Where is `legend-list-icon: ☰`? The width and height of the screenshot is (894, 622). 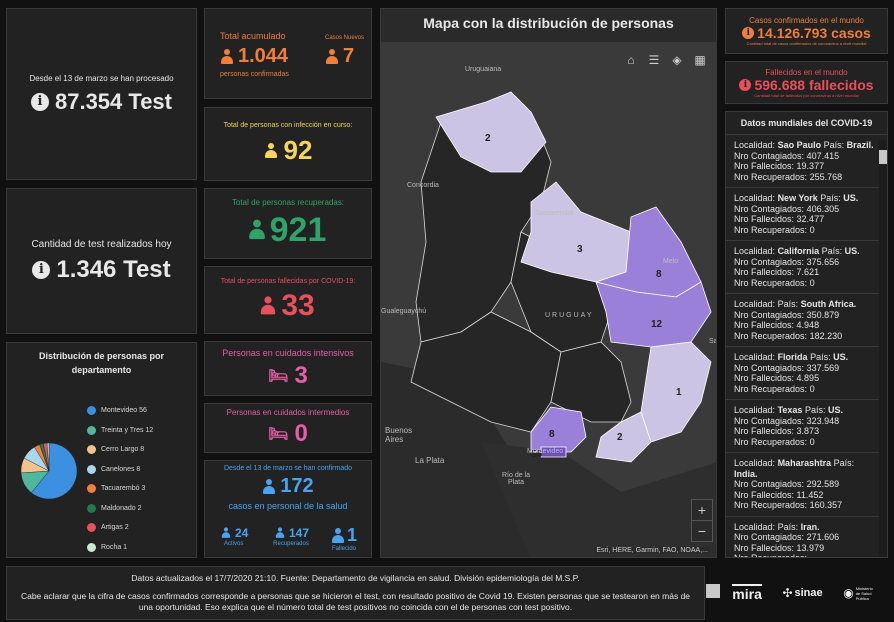 legend-list-icon: ☰ is located at coordinates (654, 60).